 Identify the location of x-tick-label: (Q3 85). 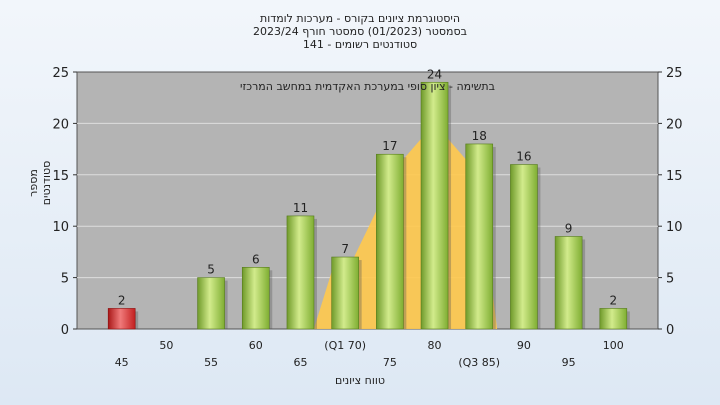
(479, 362).